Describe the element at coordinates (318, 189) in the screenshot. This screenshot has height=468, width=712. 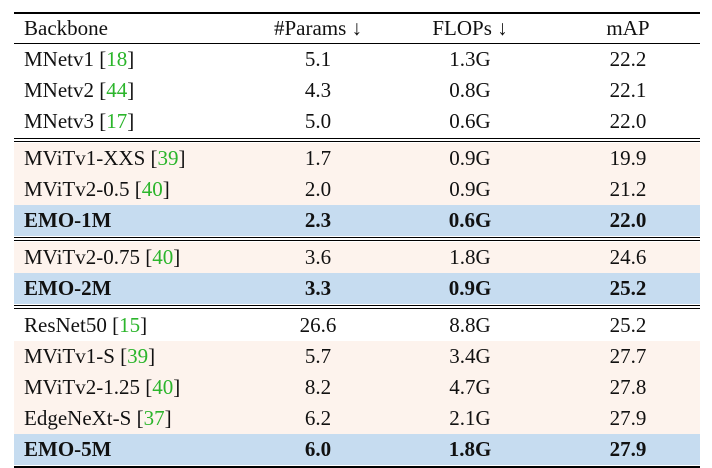
I see `value-cell: 2.0` at that location.